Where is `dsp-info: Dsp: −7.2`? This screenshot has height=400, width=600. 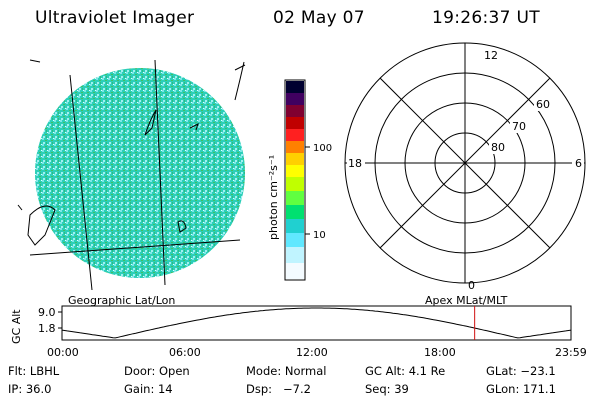
dsp-info: Dsp: −7.2 is located at coordinates (278, 389).